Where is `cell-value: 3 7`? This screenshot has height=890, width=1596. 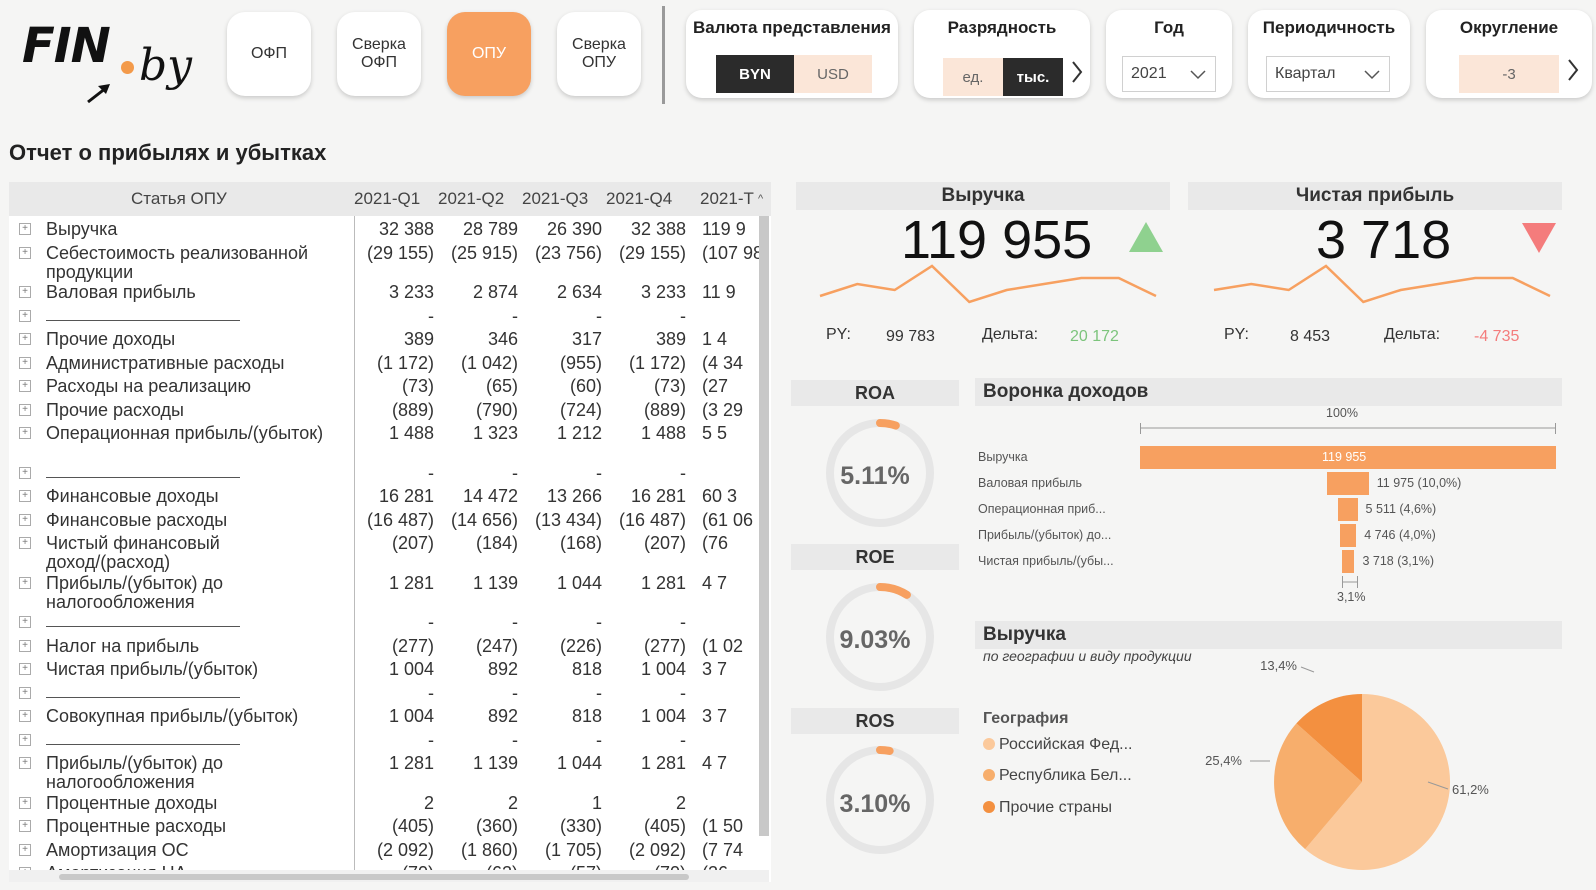
cell-value: 3 7 is located at coordinates (715, 669).